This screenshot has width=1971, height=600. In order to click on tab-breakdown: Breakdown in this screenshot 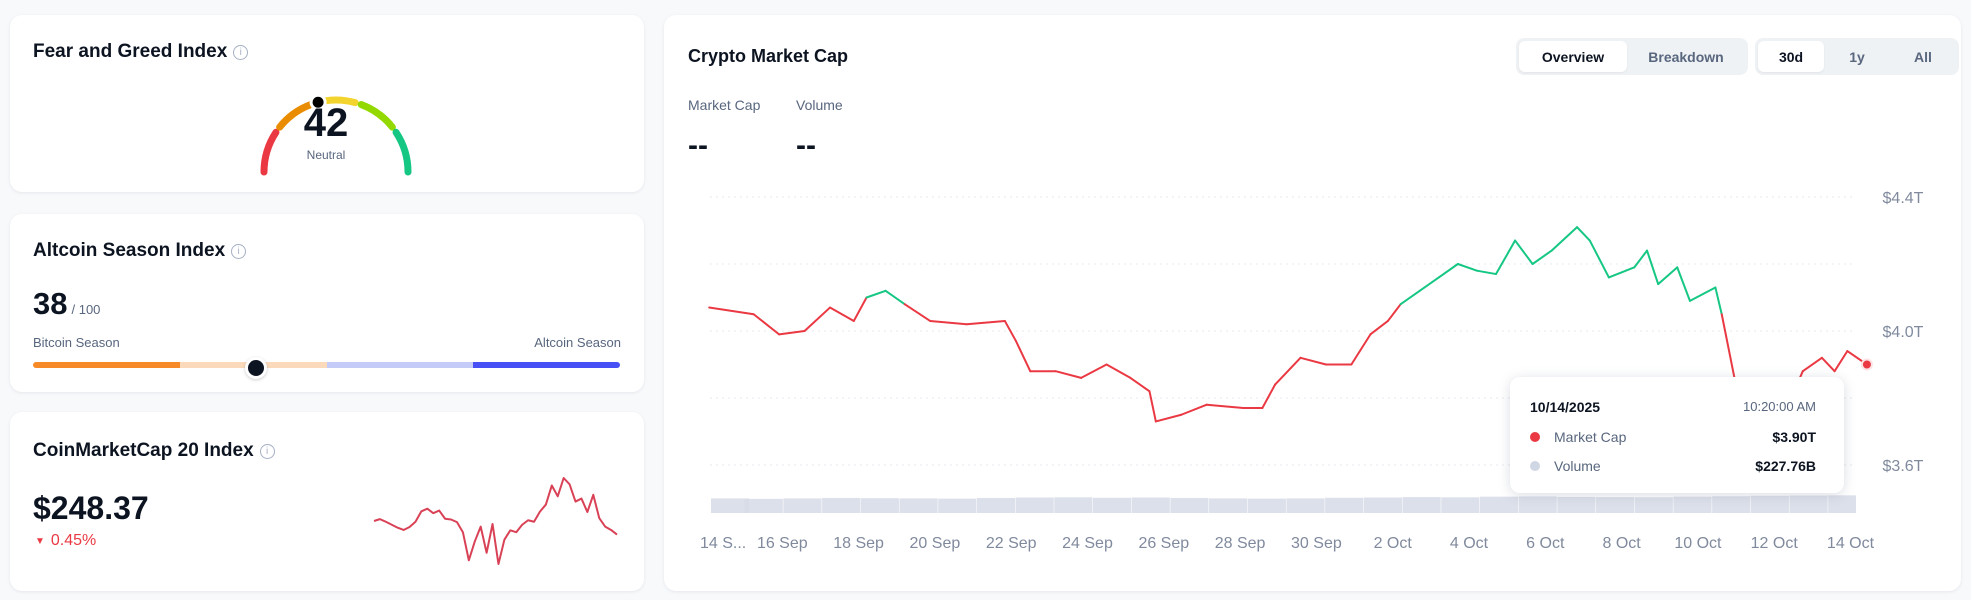, I will do `click(1686, 56)`.